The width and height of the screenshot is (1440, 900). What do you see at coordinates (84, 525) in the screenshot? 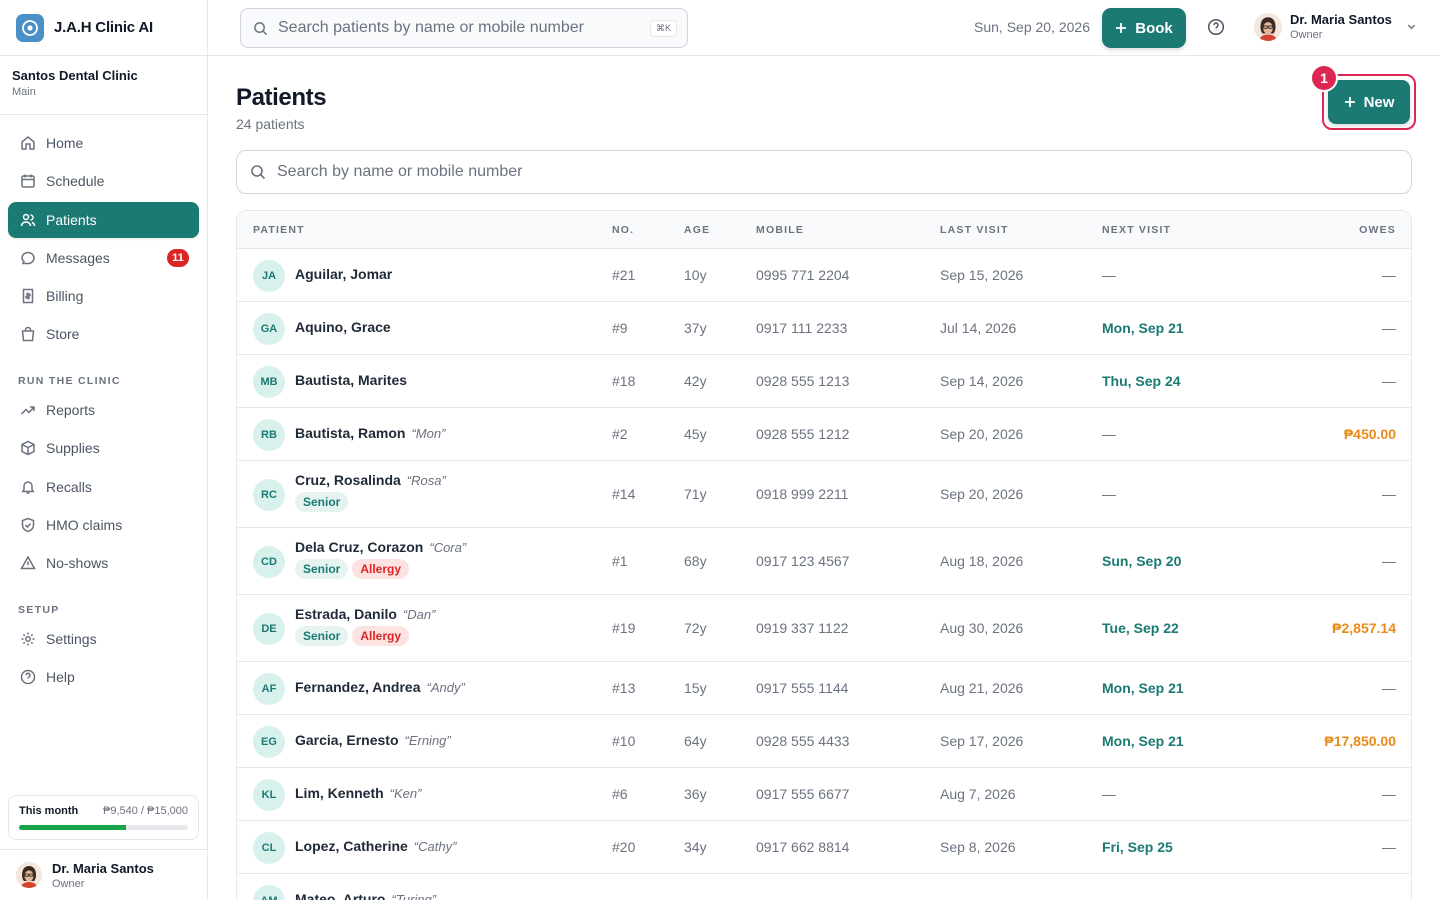
I see `nav-hmo-label: HMO claims` at bounding box center [84, 525].